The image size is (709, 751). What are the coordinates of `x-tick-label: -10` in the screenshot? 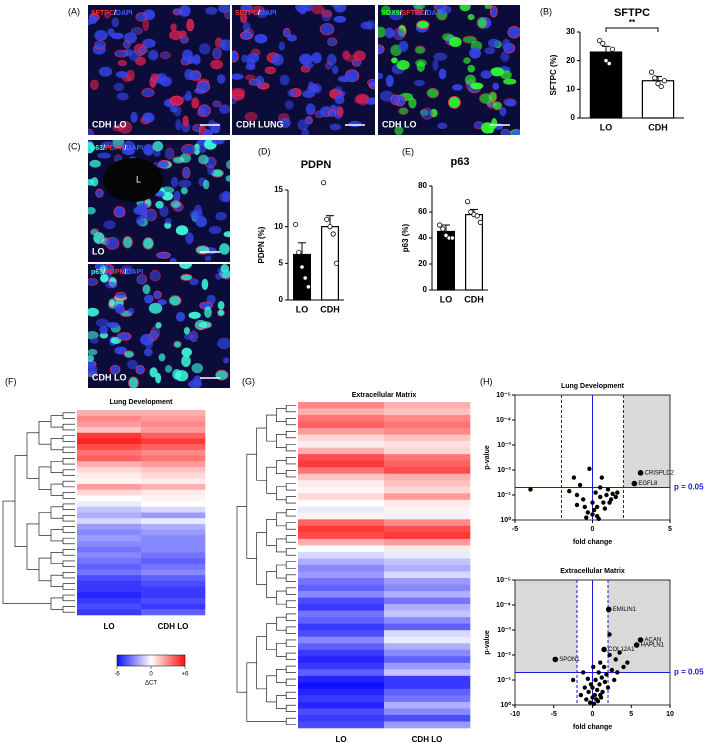 It's located at (515, 714).